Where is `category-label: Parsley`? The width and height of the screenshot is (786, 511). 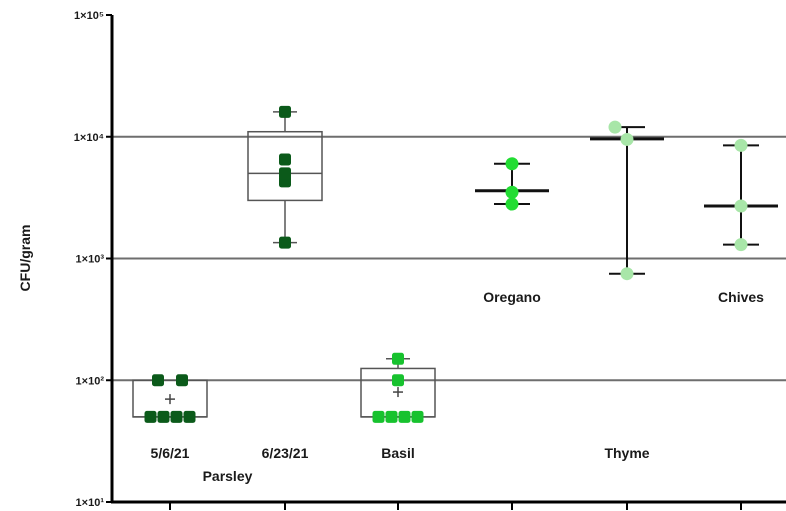 category-label: Parsley is located at coordinates (228, 476).